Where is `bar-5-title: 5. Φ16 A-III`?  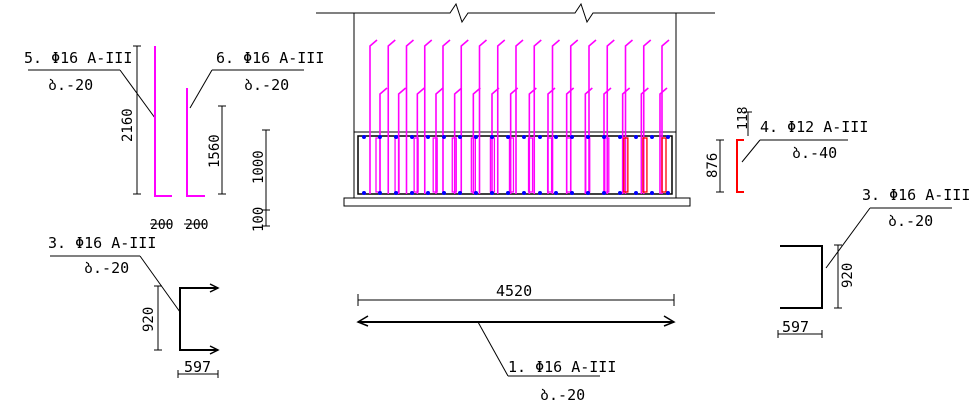
bar-5-title: 5. Φ16 A-III is located at coordinates (78, 58).